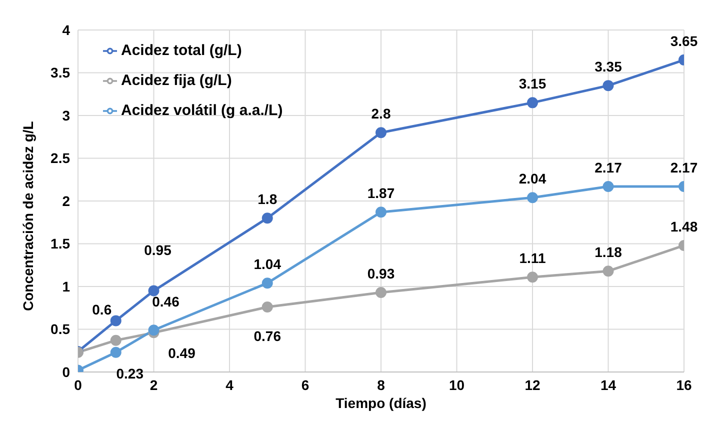 The image size is (722, 440). I want to click on legend-label: Acidez fija (g/L), so click(176, 80).